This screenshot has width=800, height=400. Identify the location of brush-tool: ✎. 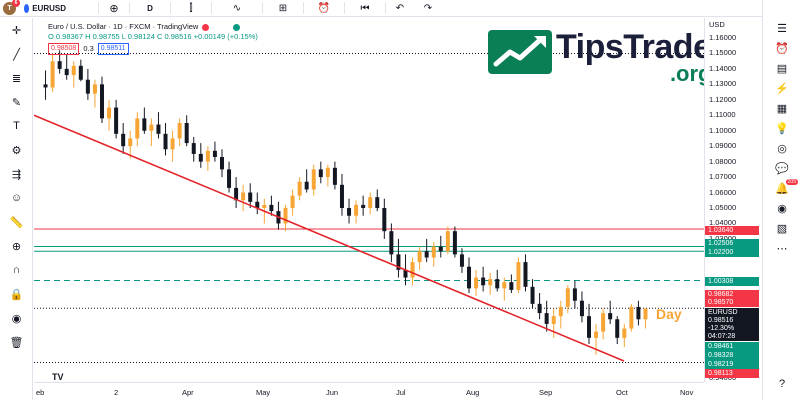
(16, 102).